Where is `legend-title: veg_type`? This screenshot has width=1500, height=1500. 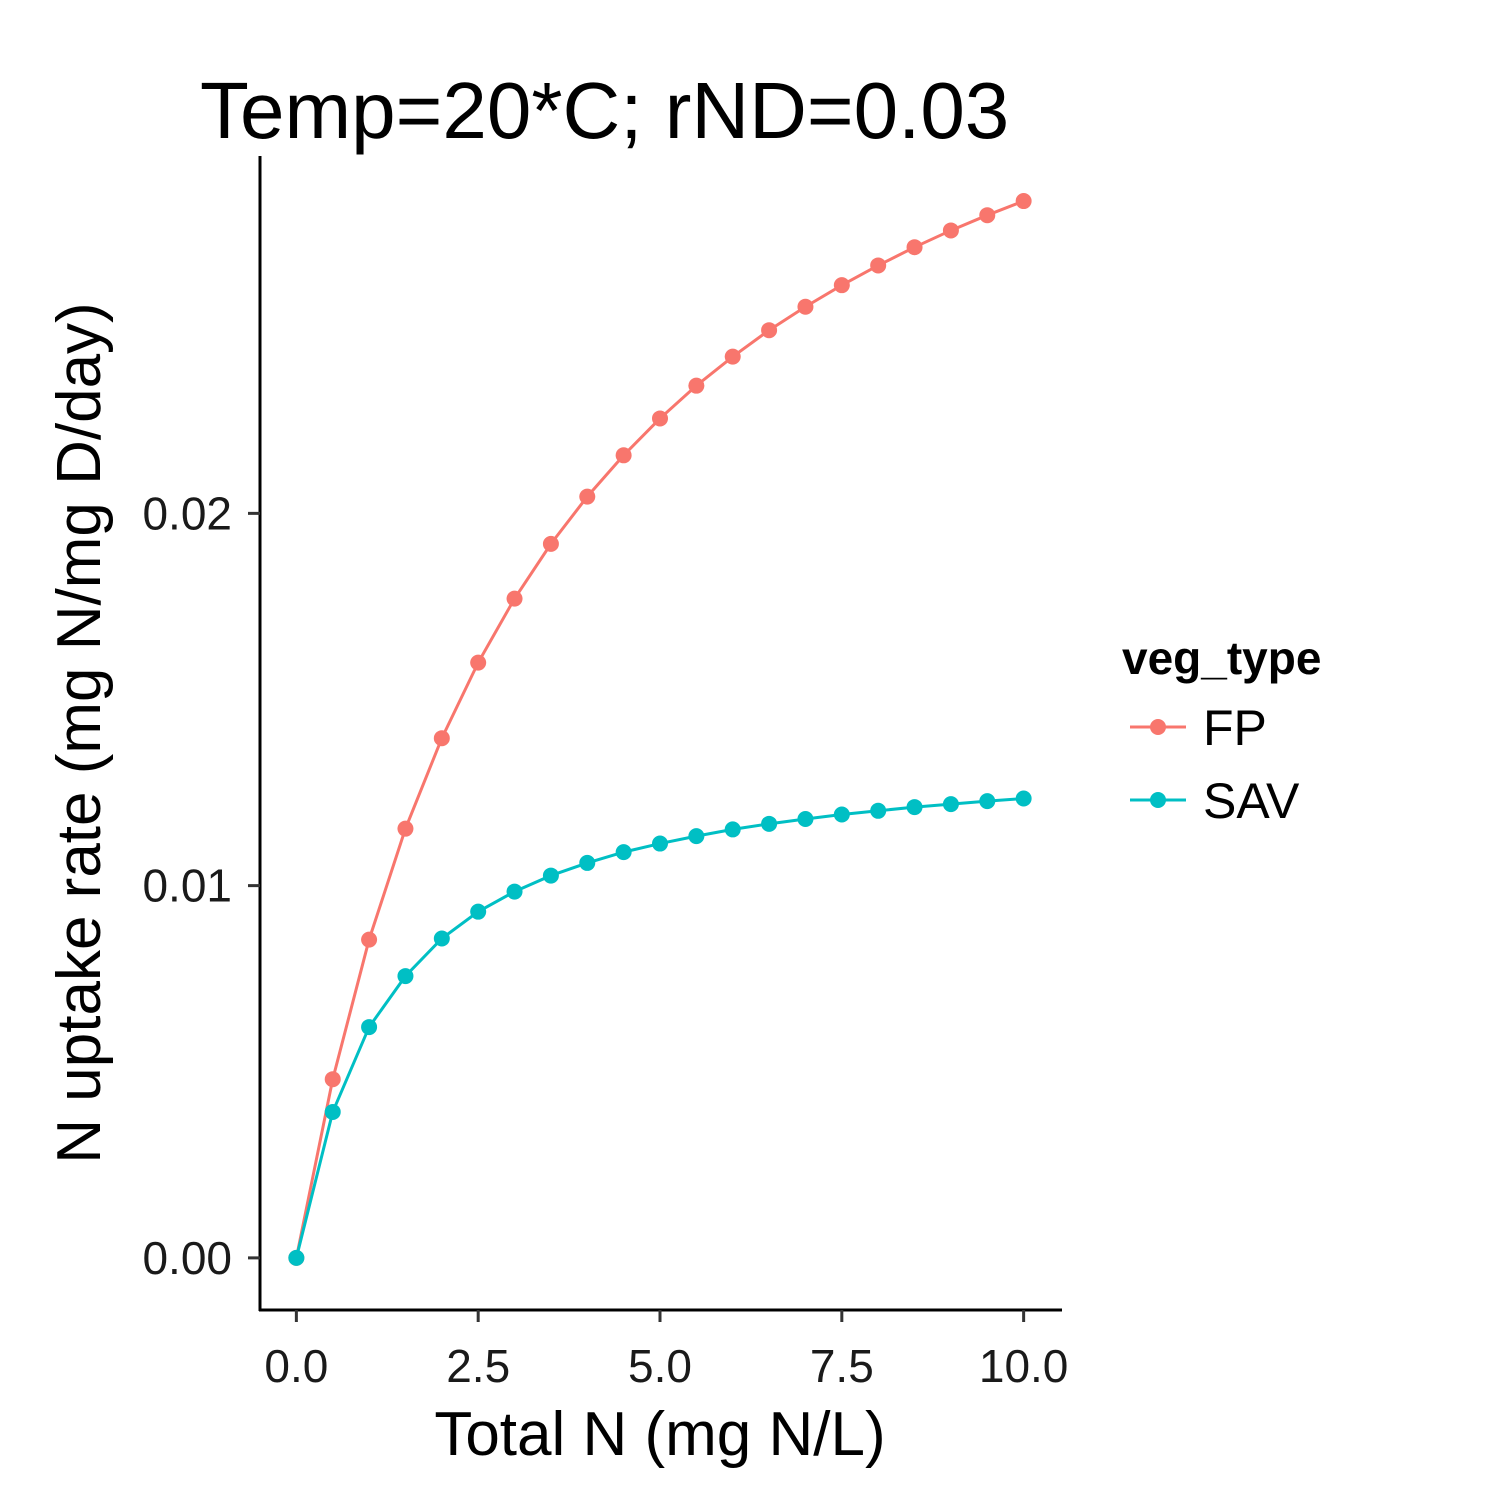 legend-title: veg_type is located at coordinates (1221, 658).